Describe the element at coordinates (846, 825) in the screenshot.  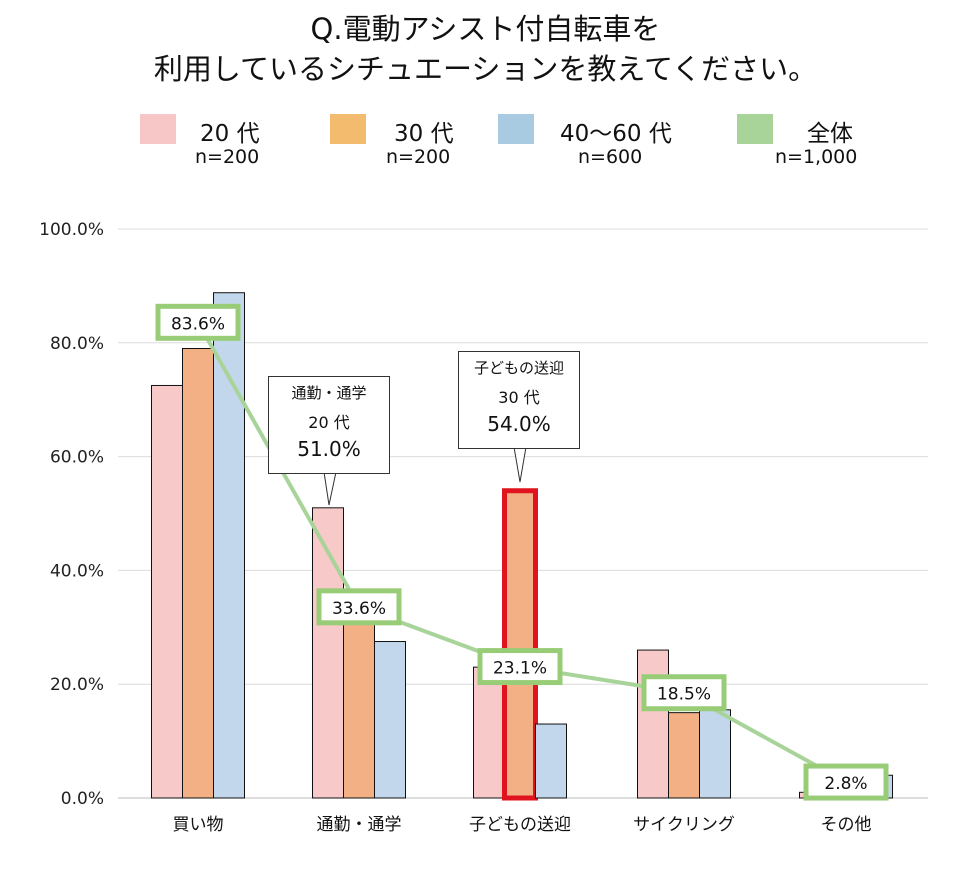
I see `x-tick-label-other: その他` at that location.